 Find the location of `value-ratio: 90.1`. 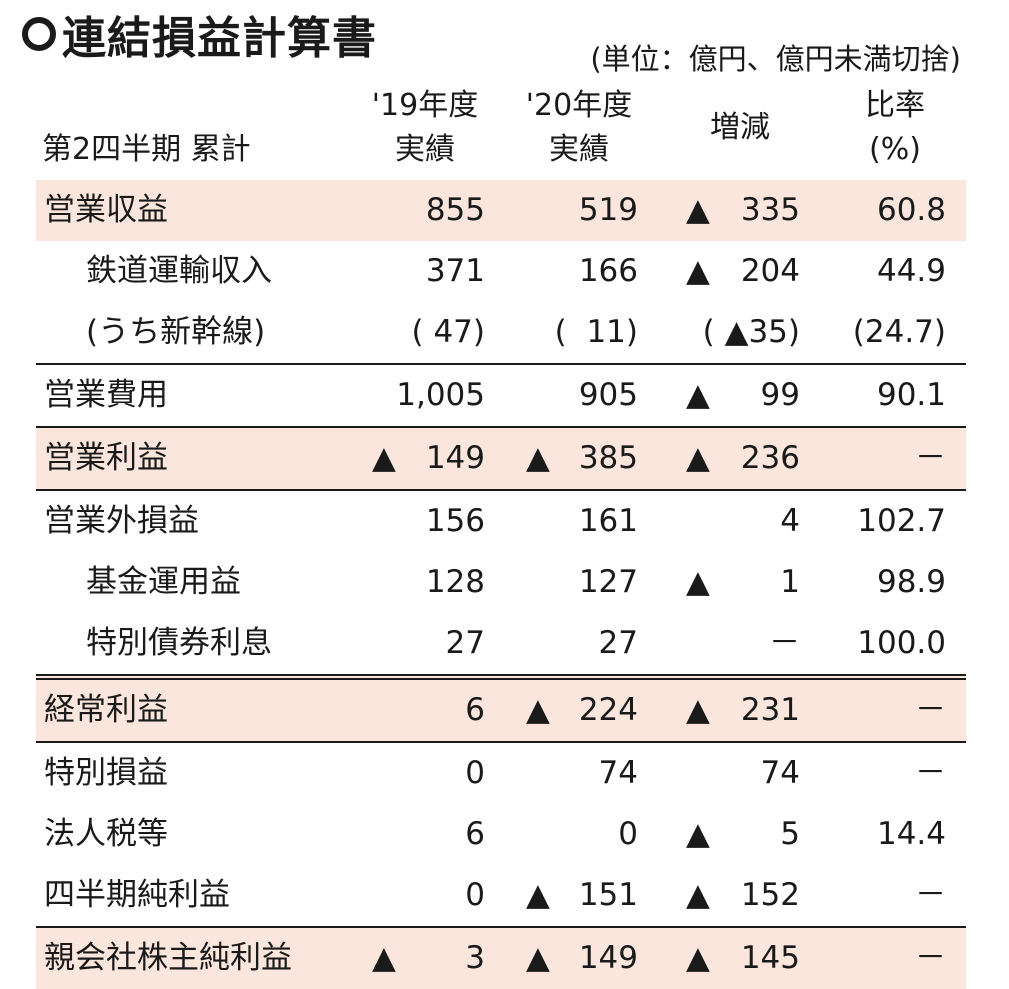

value-ratio: 90.1 is located at coordinates (911, 395).